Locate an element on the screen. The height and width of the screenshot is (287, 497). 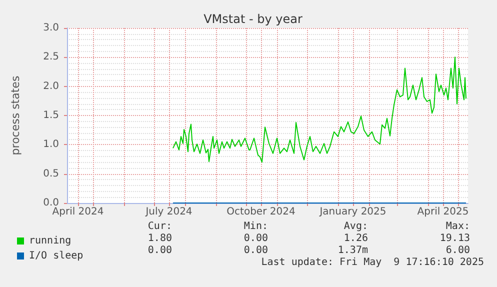
text: 1.37m is located at coordinates (353, 250).